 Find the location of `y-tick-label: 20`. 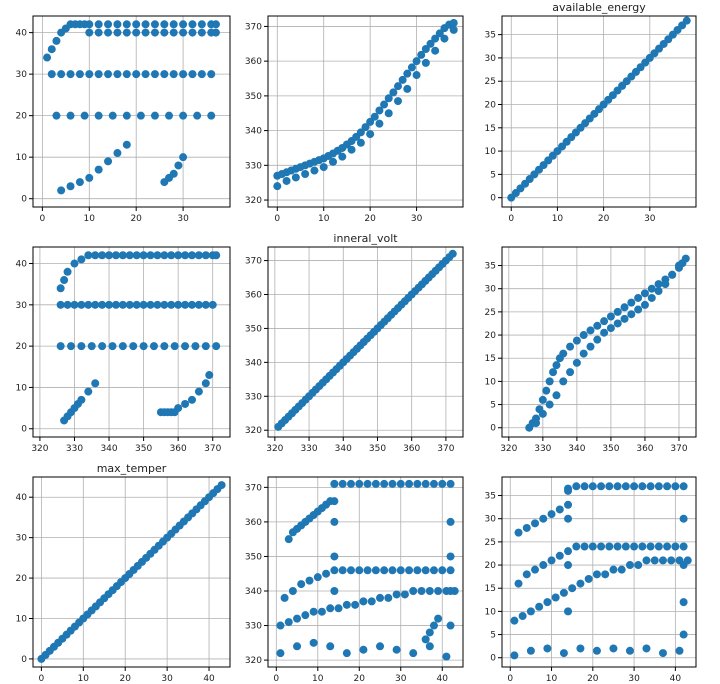

y-tick-label: 20 is located at coordinates (491, 106).